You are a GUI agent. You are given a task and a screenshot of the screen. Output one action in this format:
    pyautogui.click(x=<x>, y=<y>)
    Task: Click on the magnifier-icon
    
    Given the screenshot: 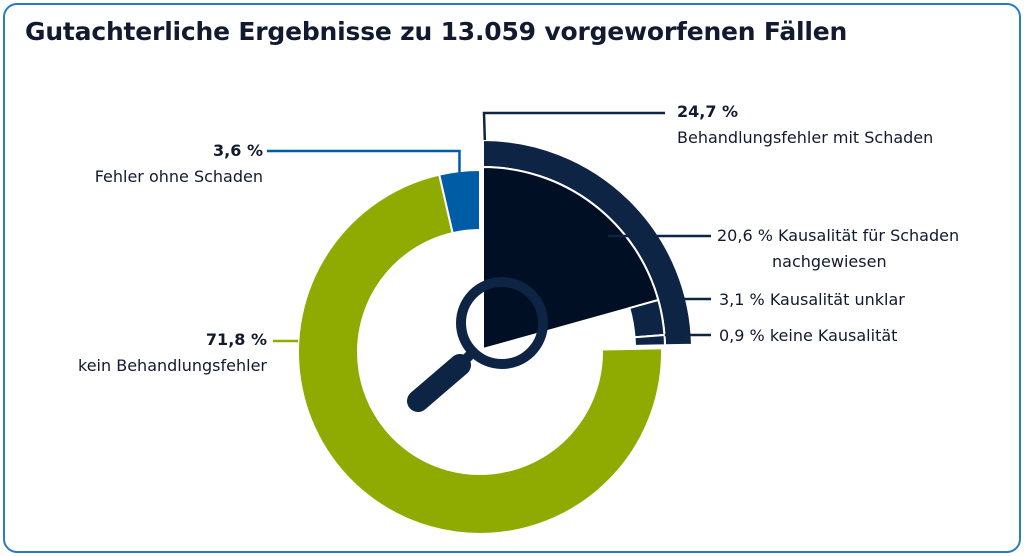 What is the action you would take?
    pyautogui.click(x=477, y=344)
    